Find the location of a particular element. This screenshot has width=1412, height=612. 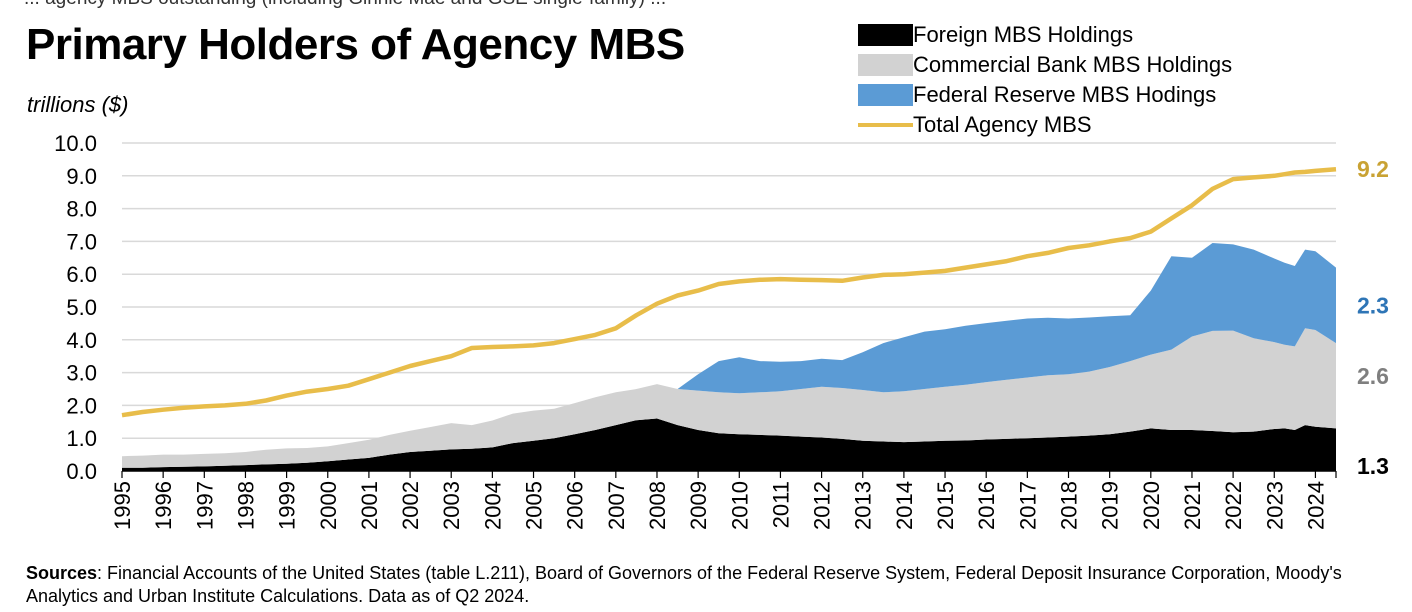

x-tick-label: 2023 is located at coordinates (1274, 505).